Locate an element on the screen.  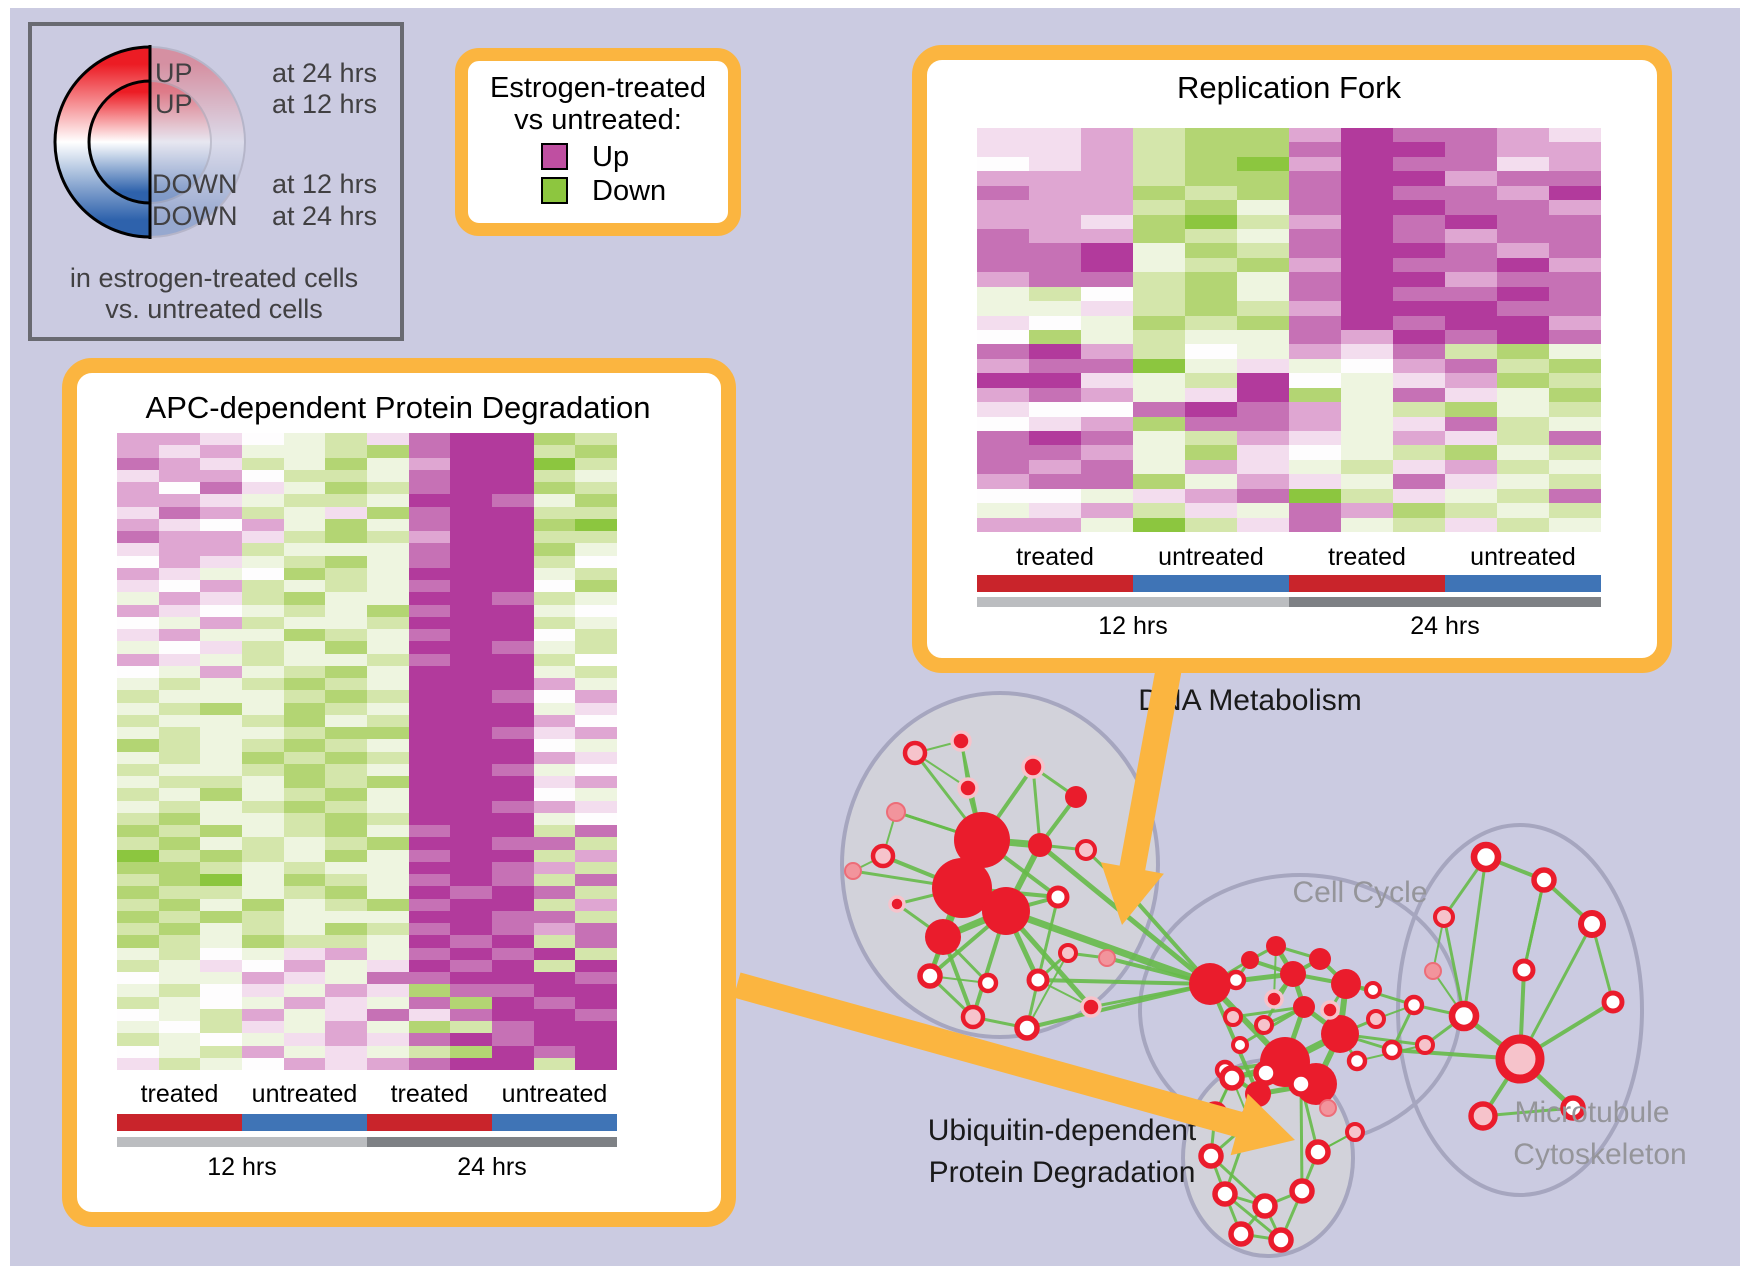
apc-heatmap is located at coordinates (367, 751).